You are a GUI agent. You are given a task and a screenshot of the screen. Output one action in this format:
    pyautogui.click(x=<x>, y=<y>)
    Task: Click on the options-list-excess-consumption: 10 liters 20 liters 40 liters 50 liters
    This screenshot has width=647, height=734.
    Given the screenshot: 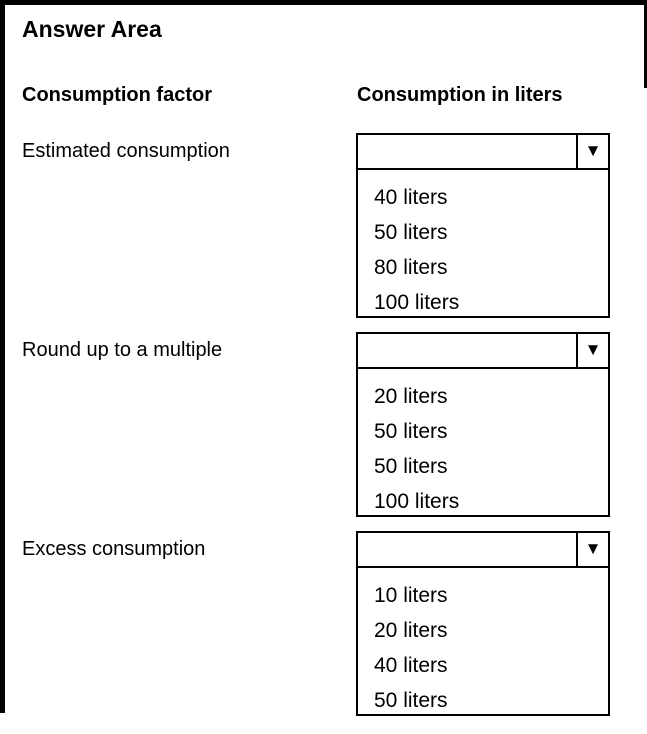 What is the action you would take?
    pyautogui.click(x=483, y=641)
    